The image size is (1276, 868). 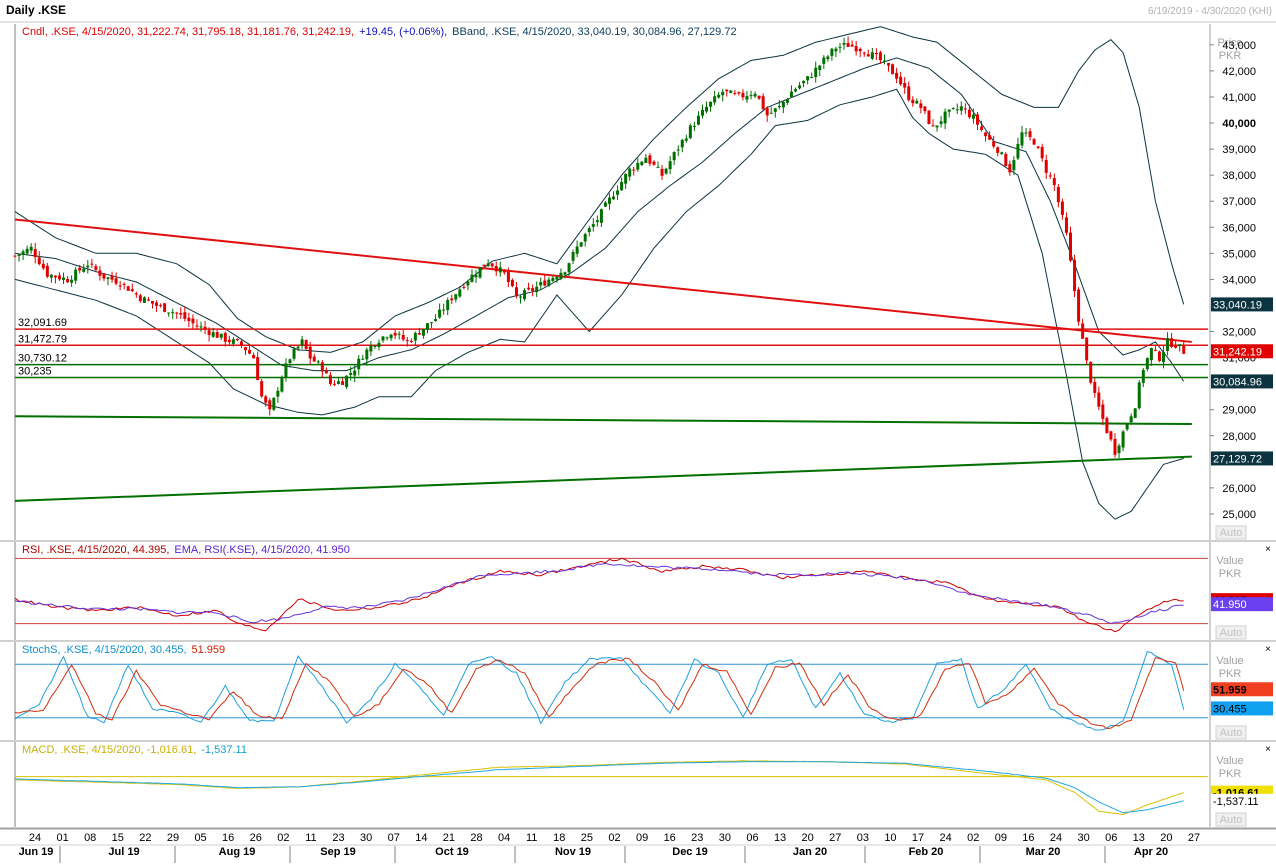 I want to click on x-tick-label: 27, so click(x=835, y=838).